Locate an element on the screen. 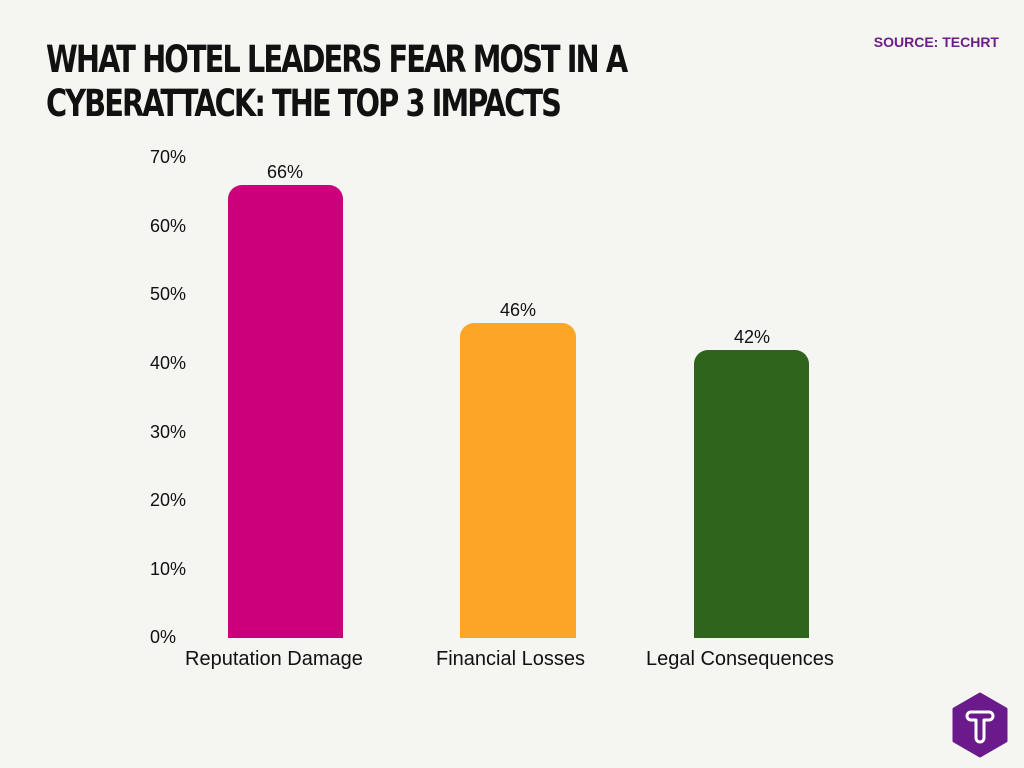  techrt-logo-icon is located at coordinates (980, 725).